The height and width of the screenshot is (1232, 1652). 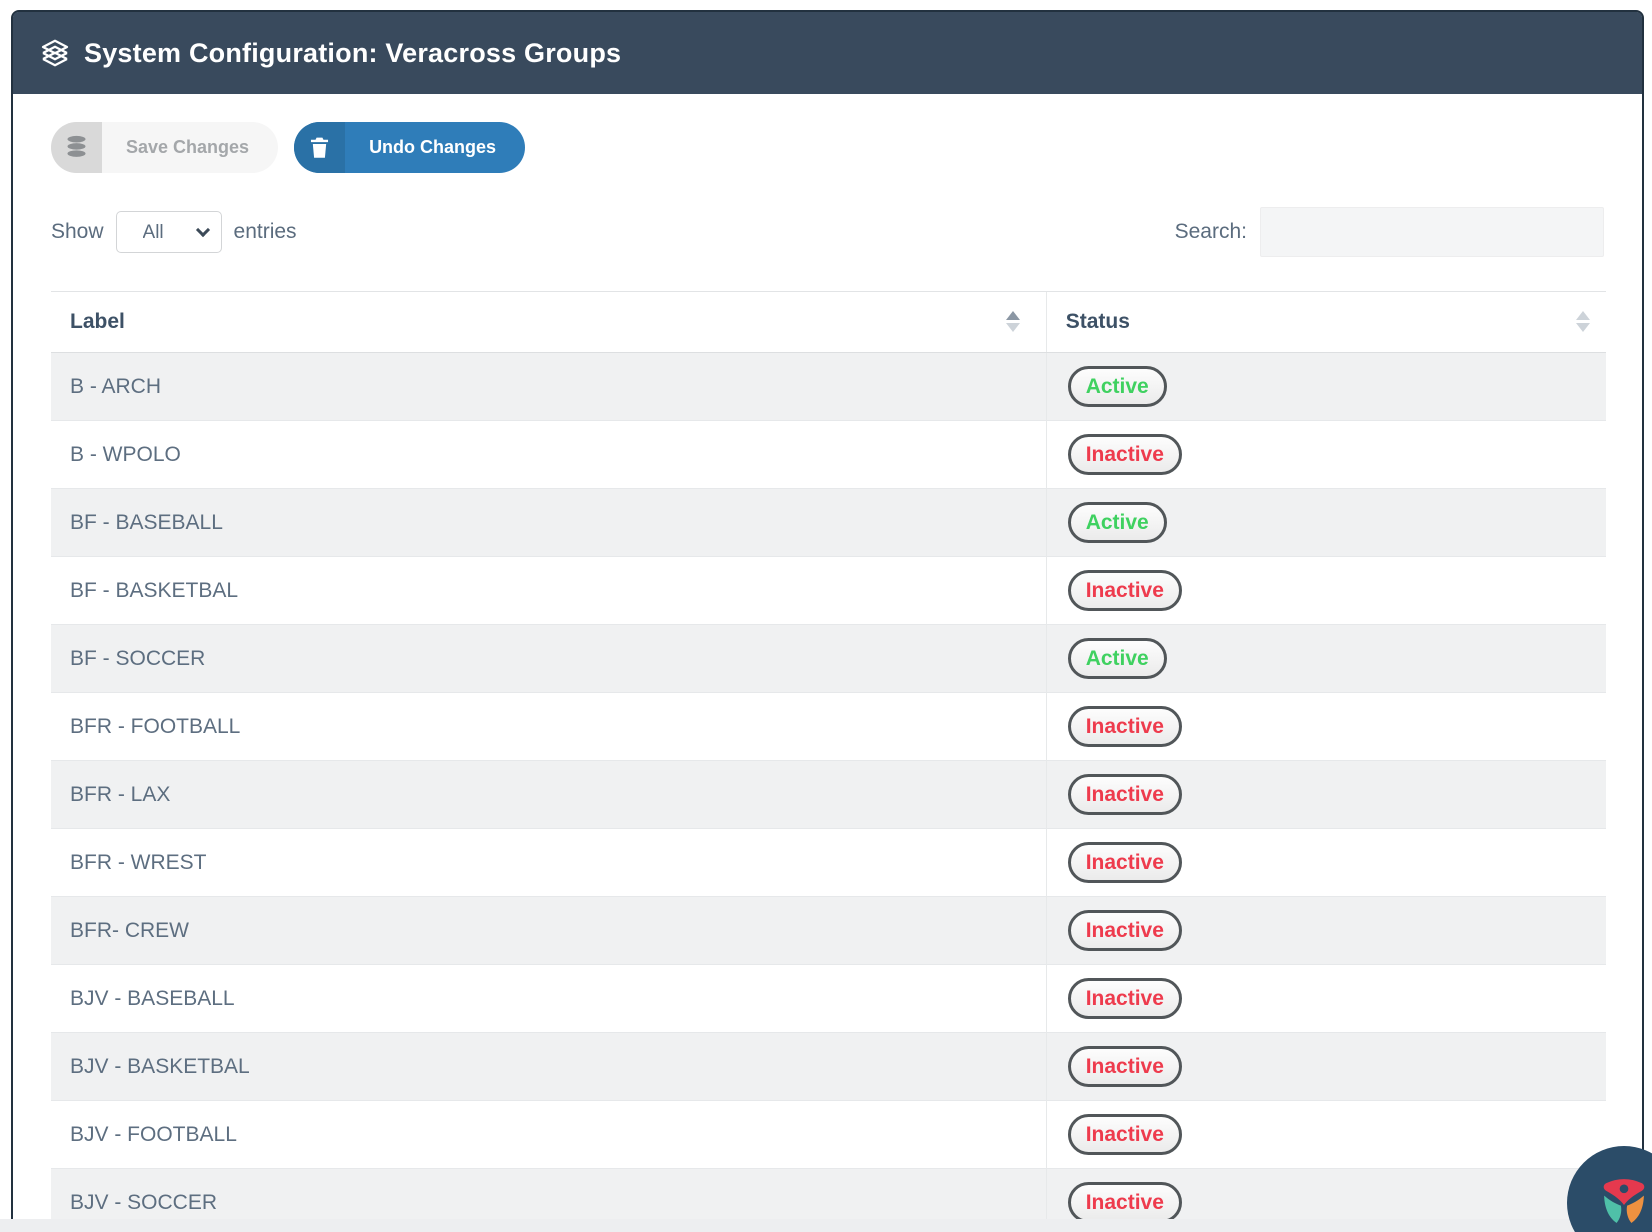 What do you see at coordinates (138, 658) in the screenshot?
I see `group-label-cell: BF - SOCCER` at bounding box center [138, 658].